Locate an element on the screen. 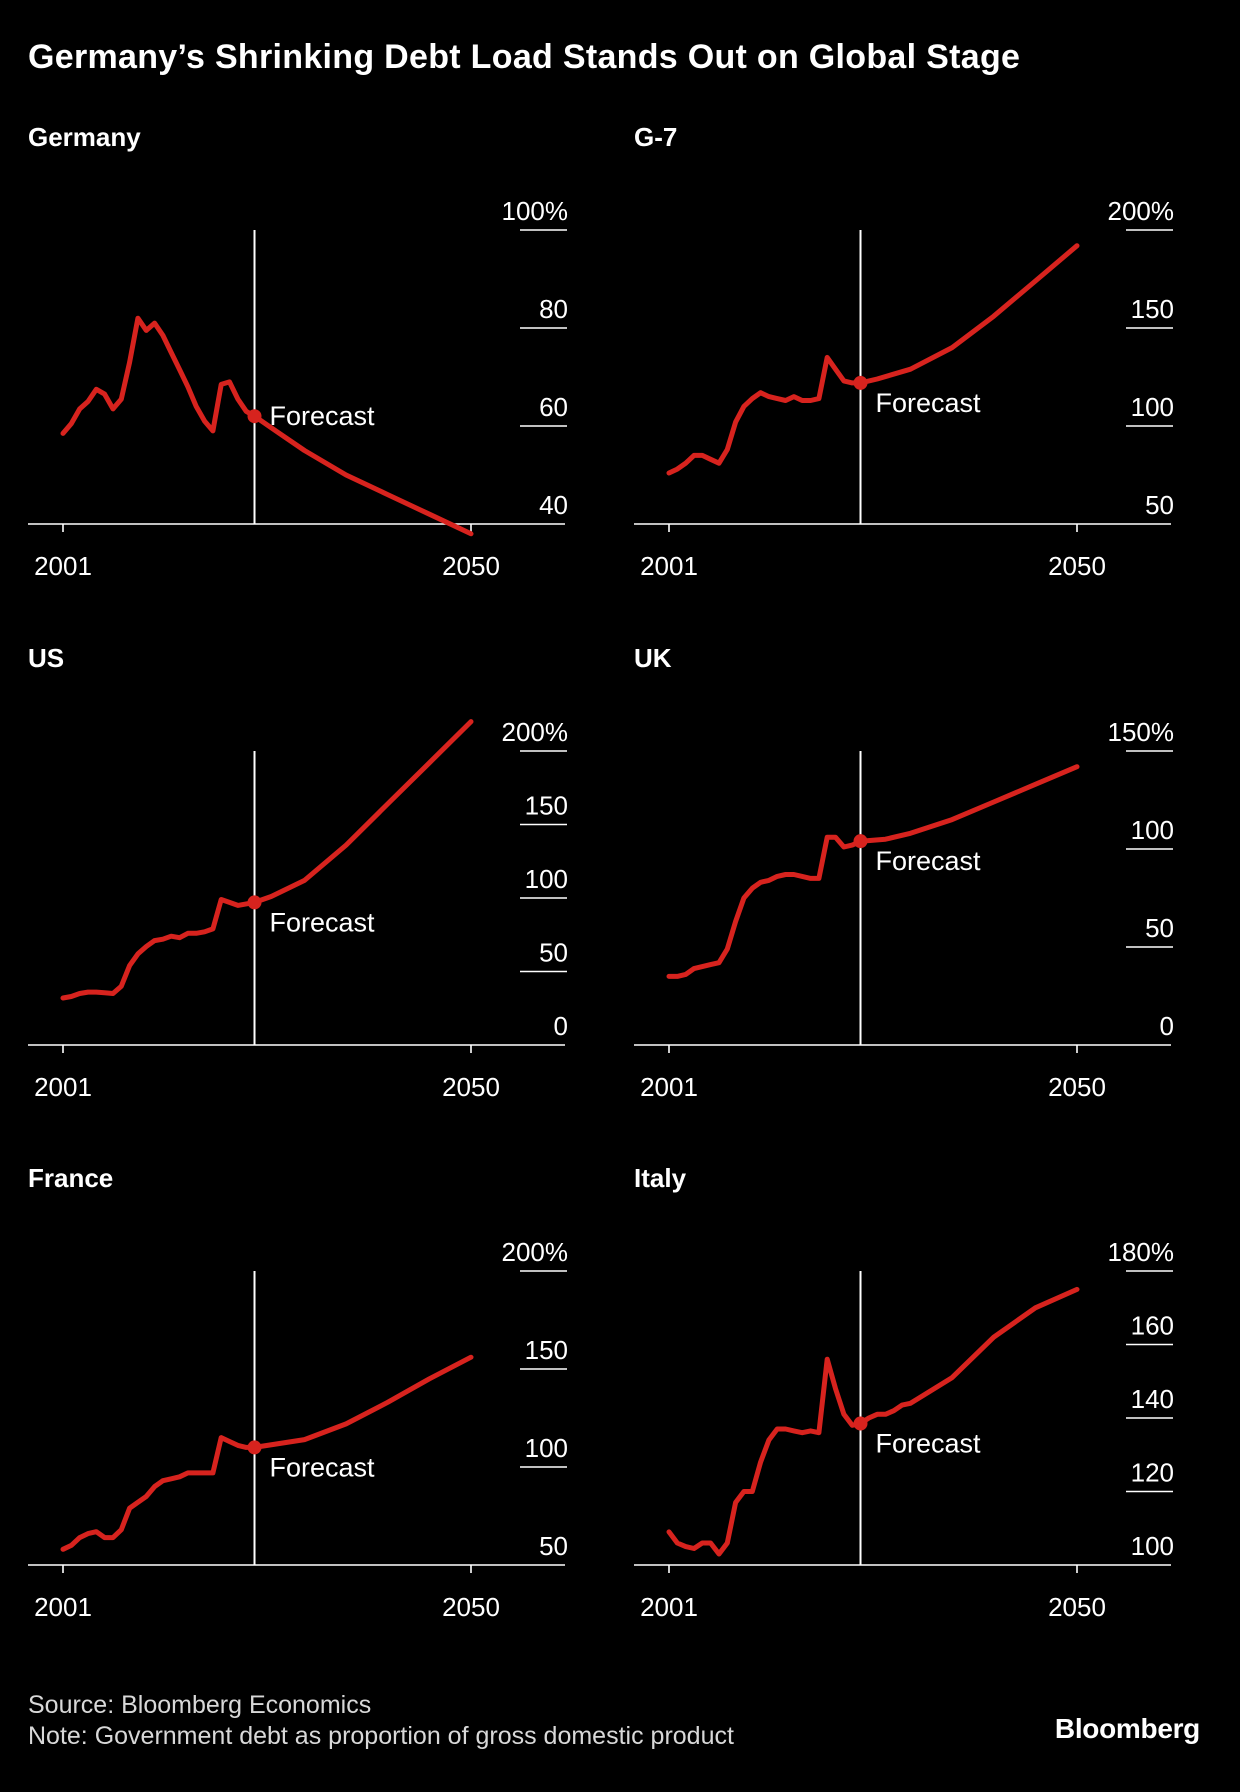  y-tick-label: 80 is located at coordinates (553, 309).